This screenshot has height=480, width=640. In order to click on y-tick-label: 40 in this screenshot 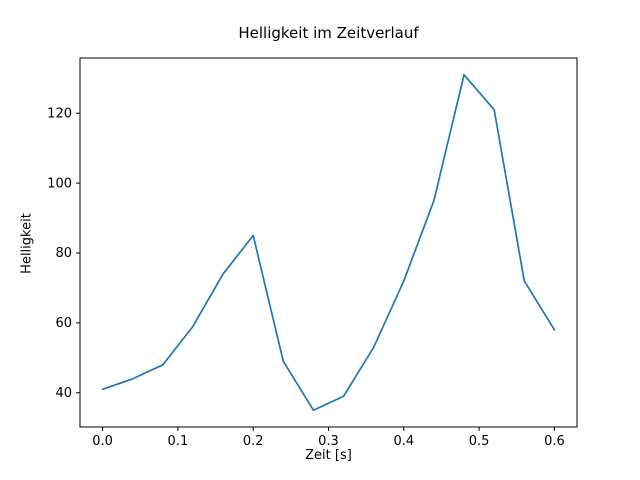, I will do `click(63, 393)`.